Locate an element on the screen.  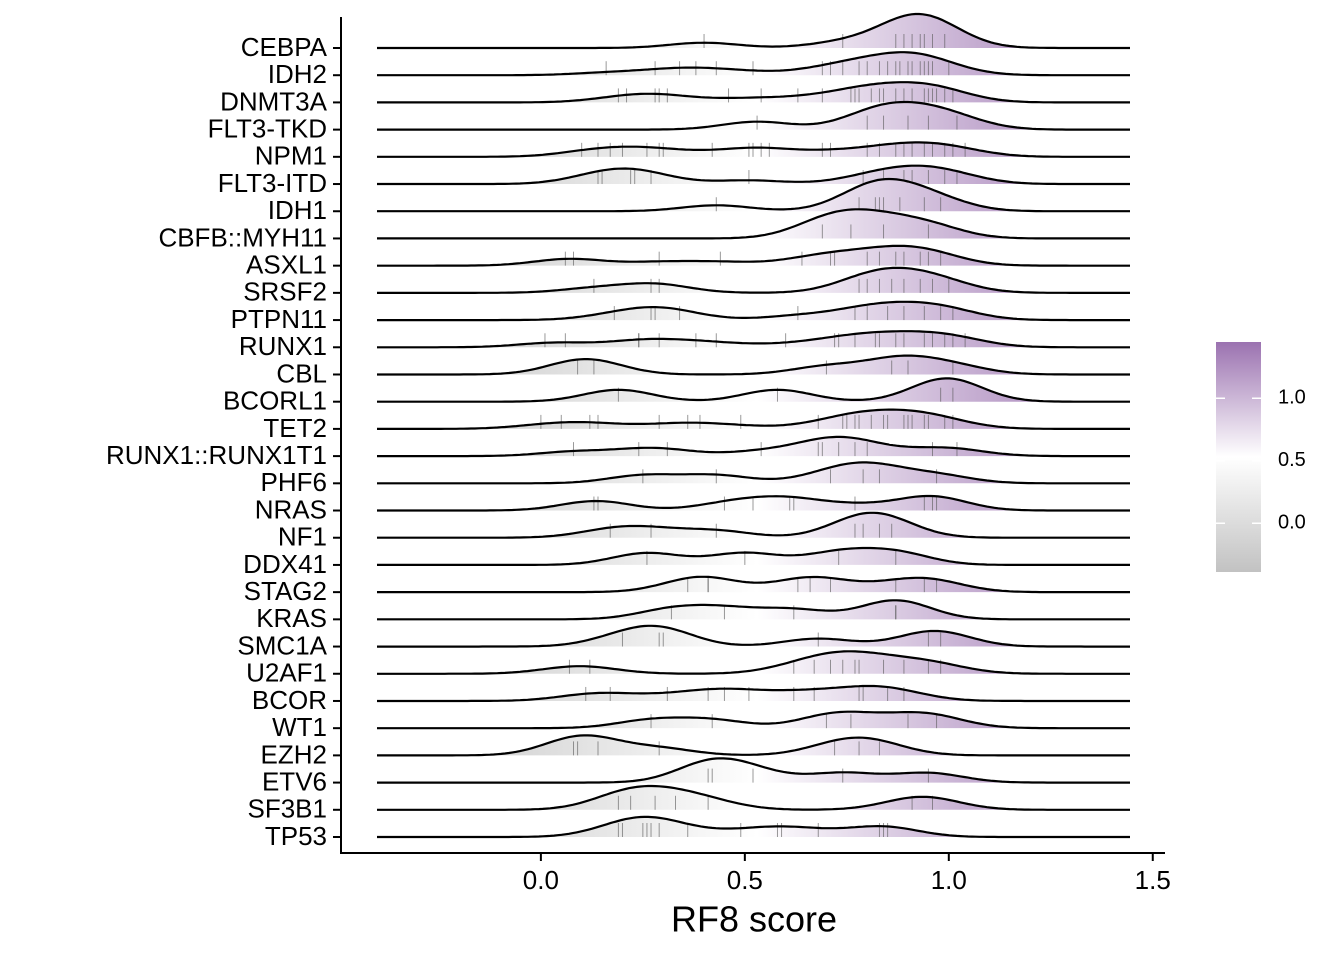
y-tick-label: FLT3-TKD is located at coordinates (267, 128).